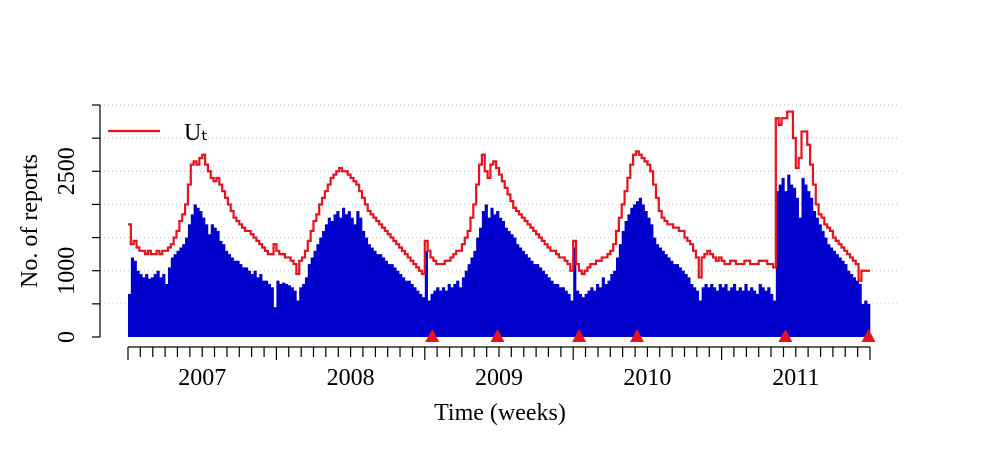 This screenshot has width=1000, height=467. I want to click on y-tick-label: 0, so click(67, 337).